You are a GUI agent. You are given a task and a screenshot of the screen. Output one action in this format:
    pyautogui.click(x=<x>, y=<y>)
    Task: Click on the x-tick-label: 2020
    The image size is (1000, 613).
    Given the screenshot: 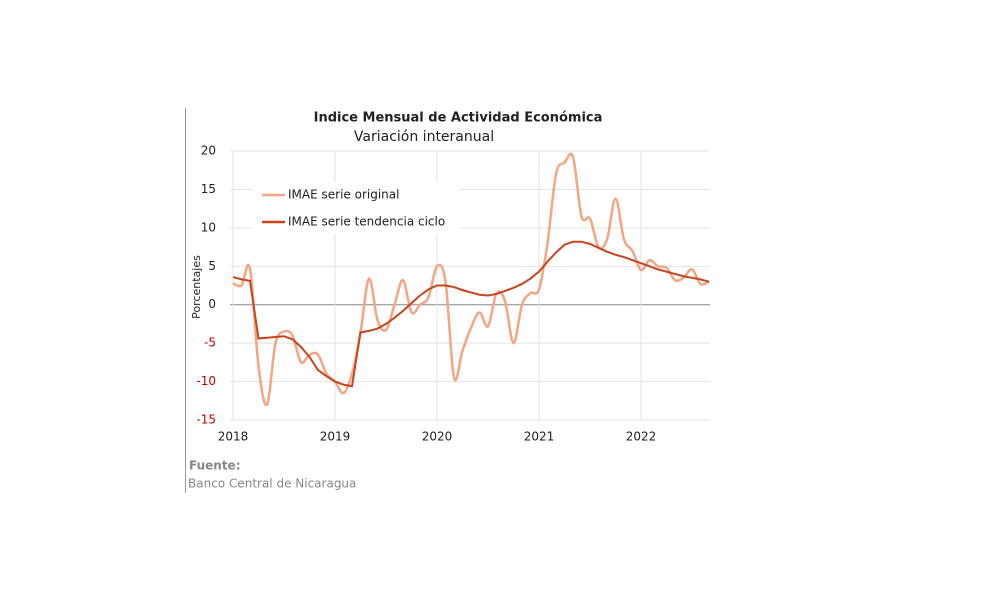 What is the action you would take?
    pyautogui.click(x=437, y=437)
    